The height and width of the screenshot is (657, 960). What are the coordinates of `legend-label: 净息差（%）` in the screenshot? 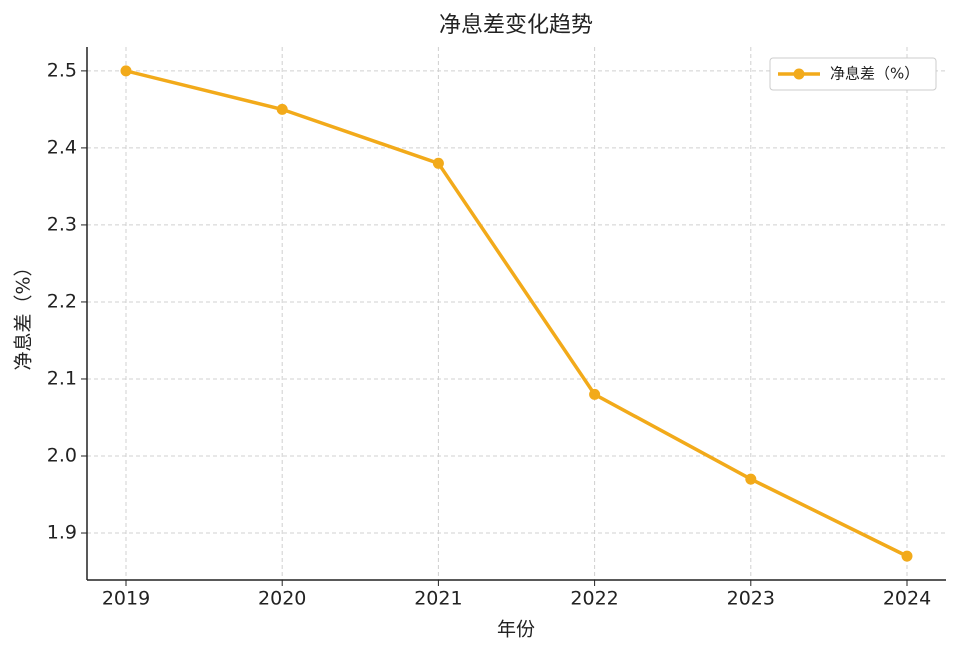 It's located at (874, 74).